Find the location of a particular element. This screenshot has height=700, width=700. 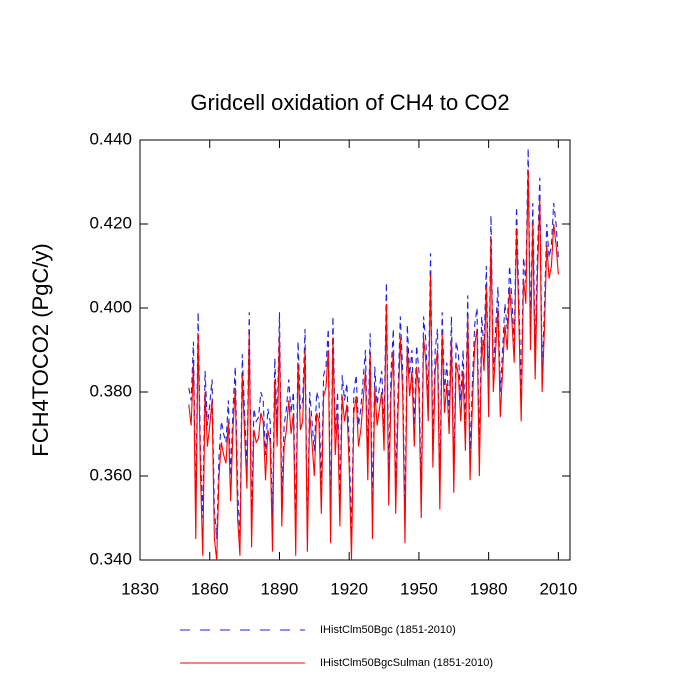

y-tick-label: 0.400 is located at coordinates (110, 306).